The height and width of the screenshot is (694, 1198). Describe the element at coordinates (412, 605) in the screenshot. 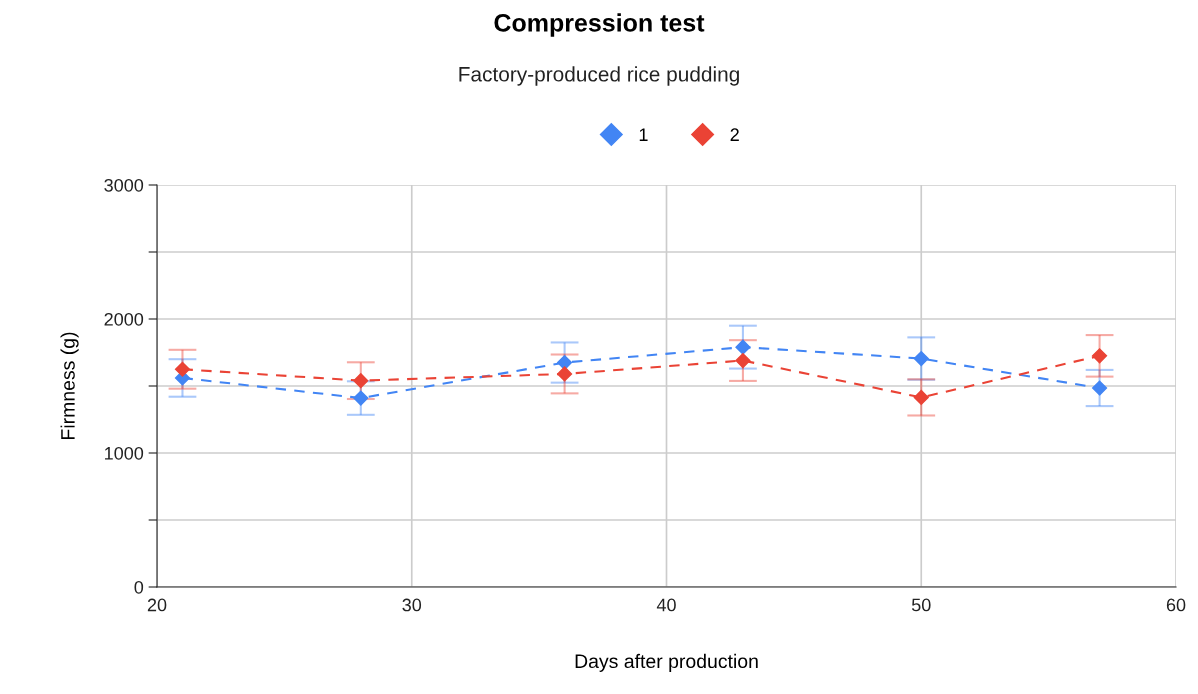

I see `x-tick-label: 30` at that location.